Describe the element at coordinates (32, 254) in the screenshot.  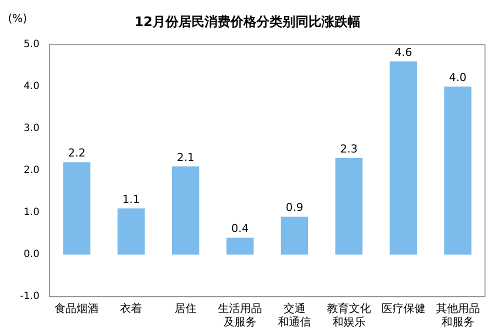
I see `y-tick-label: 0.0` at that location.